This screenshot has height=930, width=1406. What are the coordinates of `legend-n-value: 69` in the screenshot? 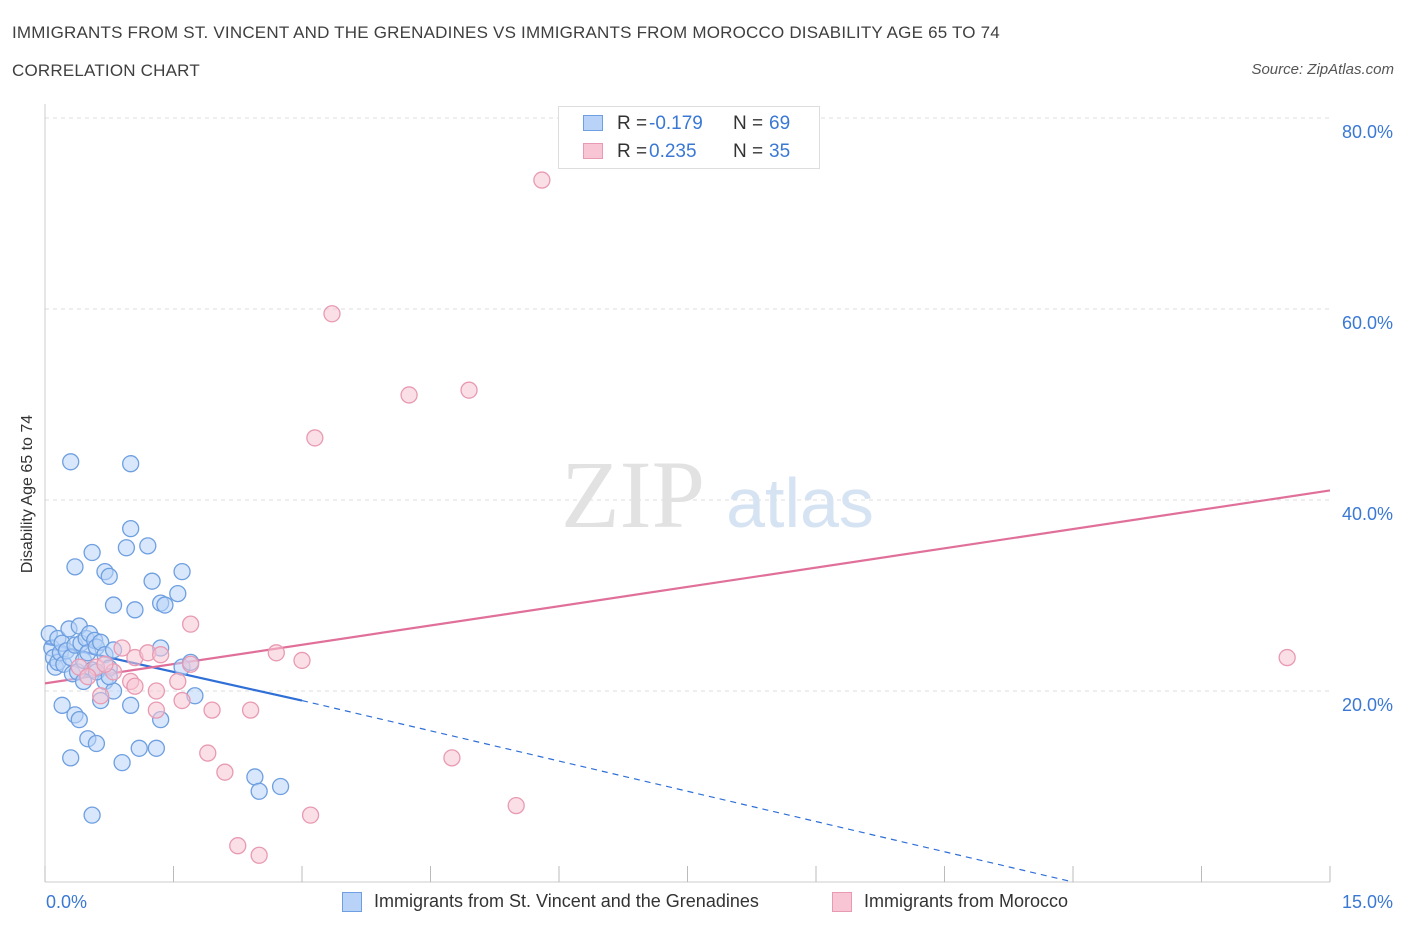 It's located at (780, 123).